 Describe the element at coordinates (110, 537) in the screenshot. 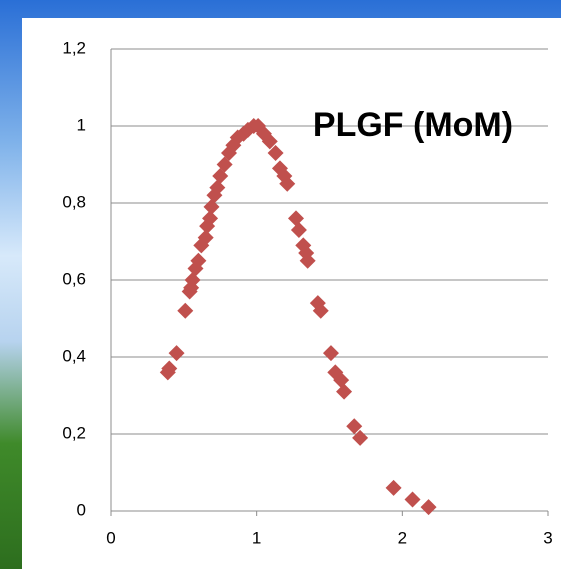

I see `x-tick-label: 0` at that location.